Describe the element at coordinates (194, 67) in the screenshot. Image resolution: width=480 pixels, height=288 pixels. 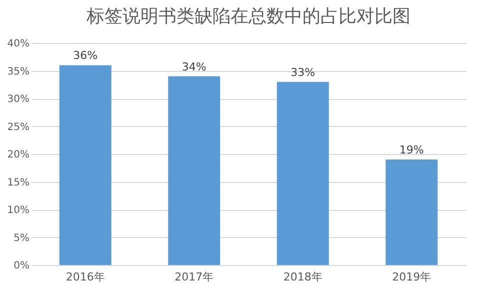
I see `data-label: 34%` at that location.